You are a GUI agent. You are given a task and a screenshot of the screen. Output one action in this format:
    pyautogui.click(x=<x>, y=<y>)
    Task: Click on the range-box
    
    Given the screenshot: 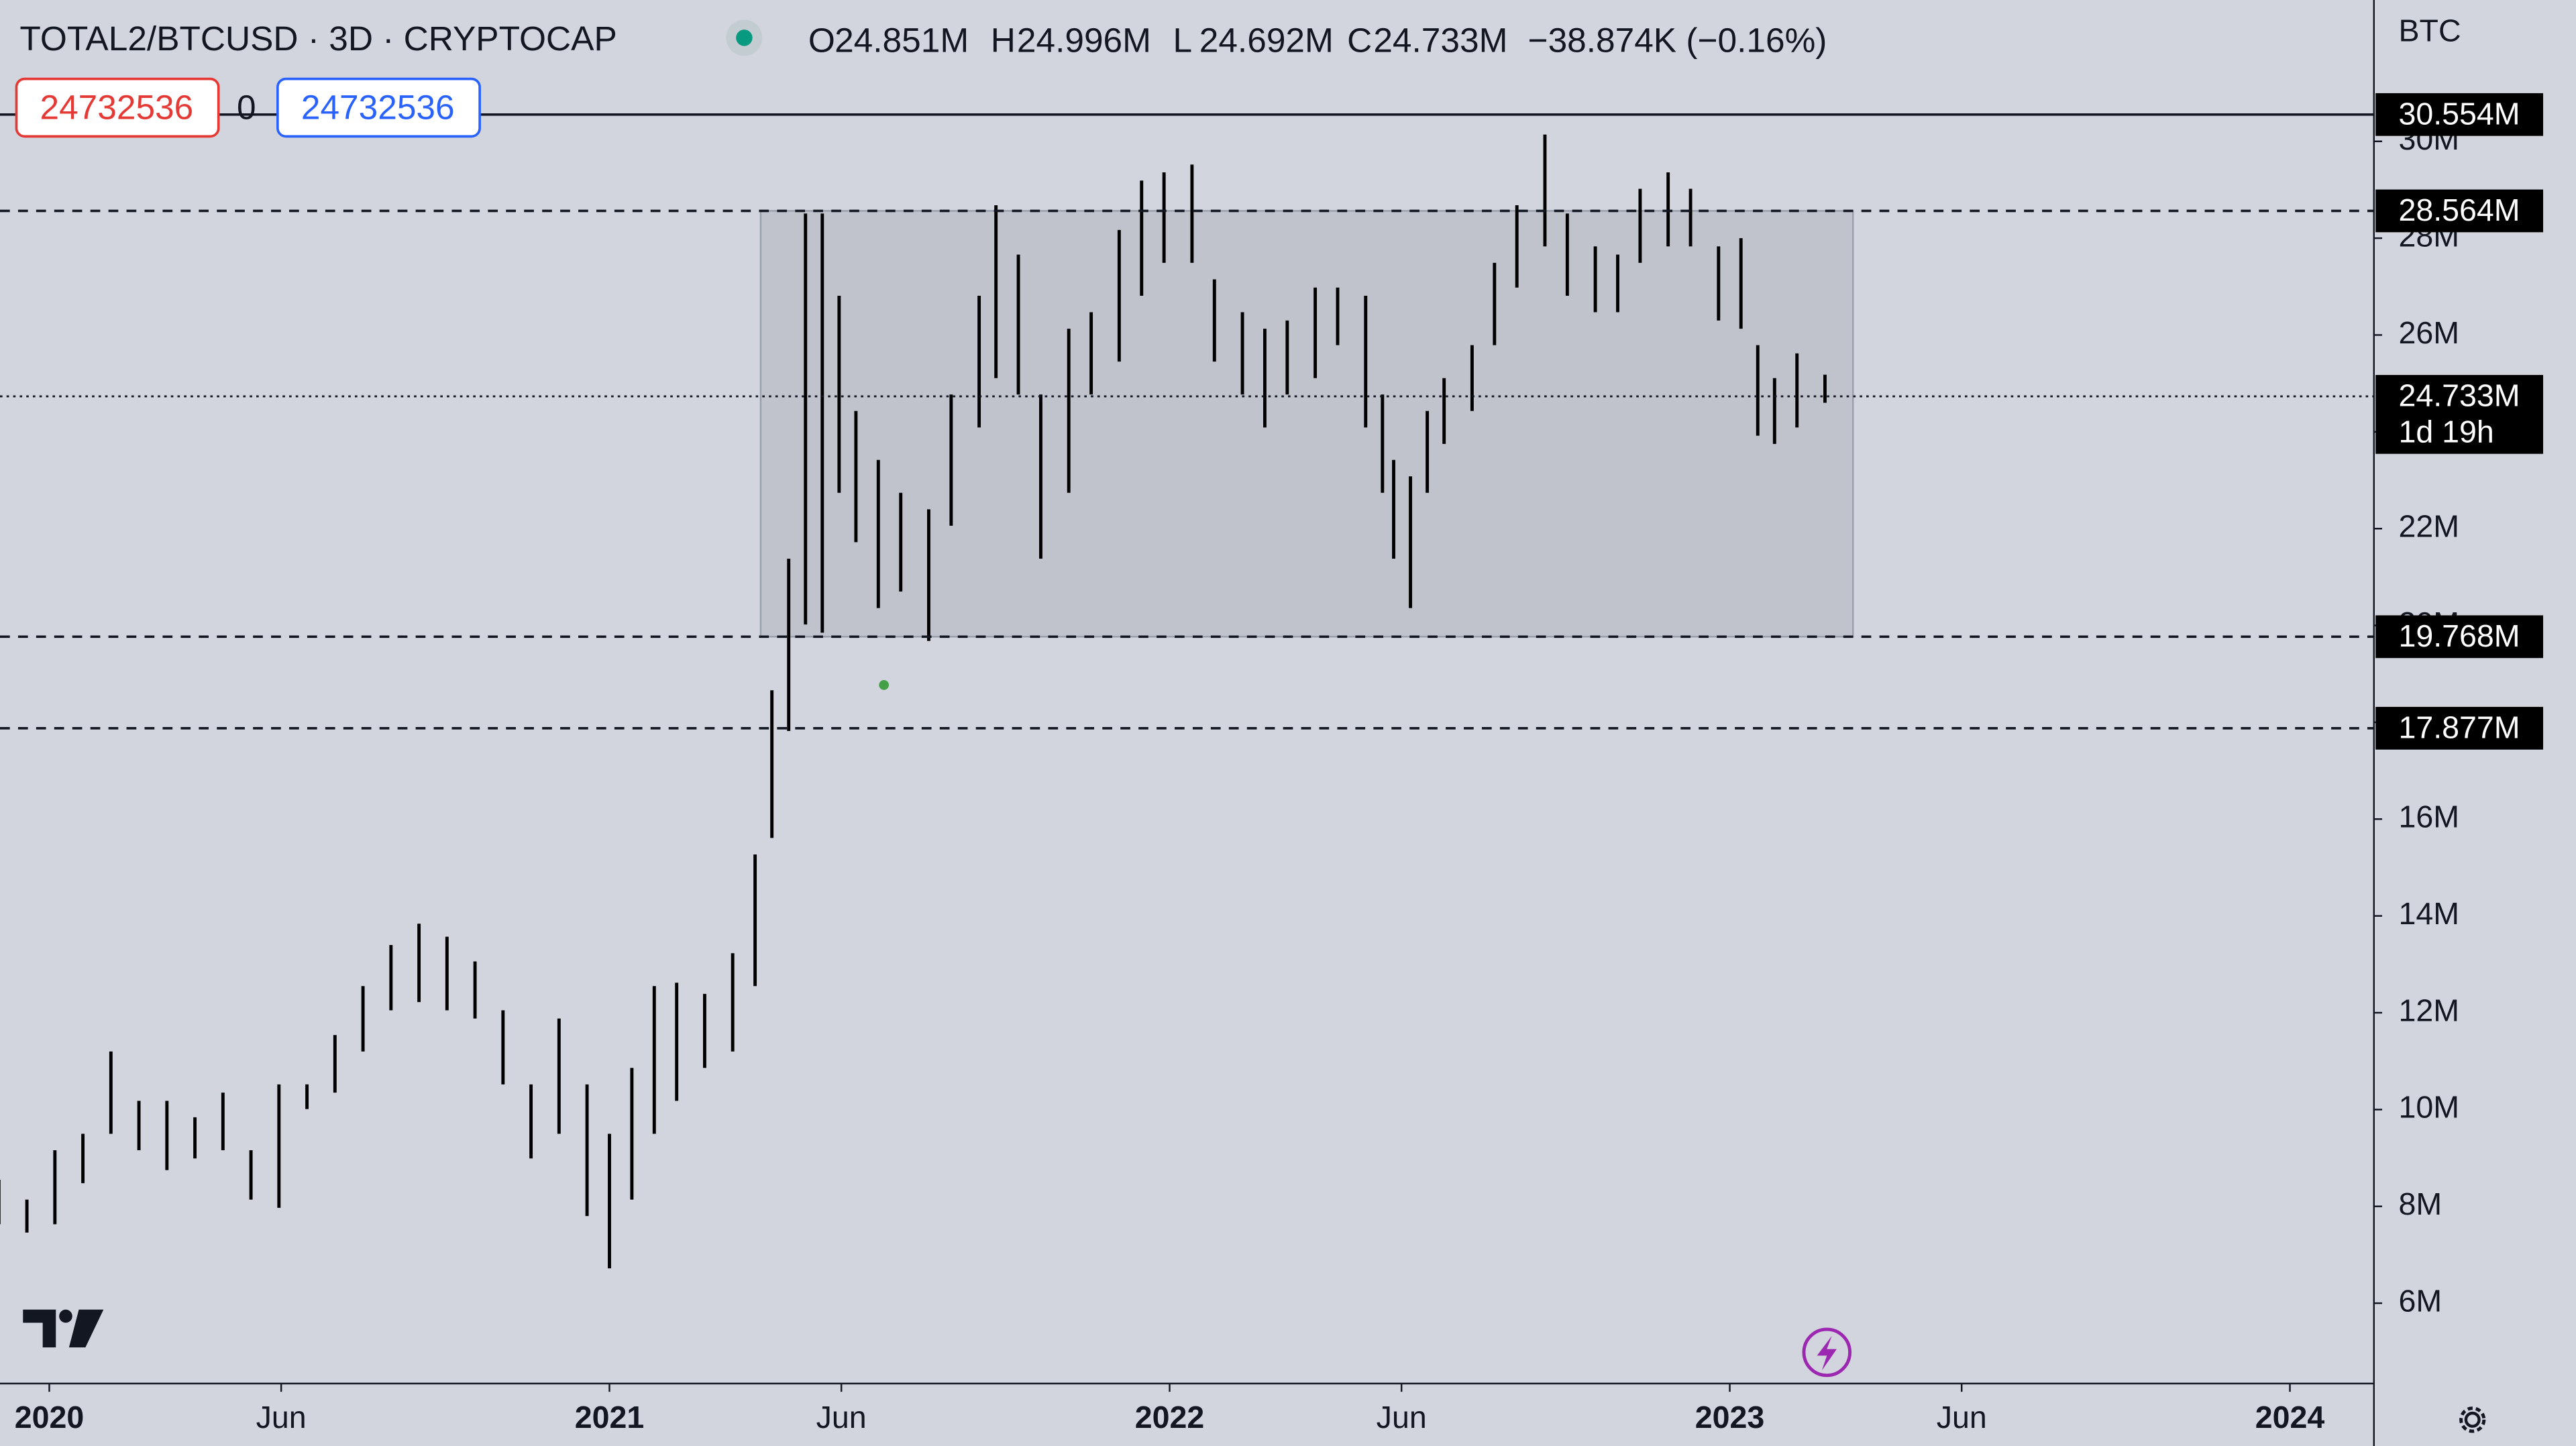 What is the action you would take?
    pyautogui.click(x=1306, y=424)
    